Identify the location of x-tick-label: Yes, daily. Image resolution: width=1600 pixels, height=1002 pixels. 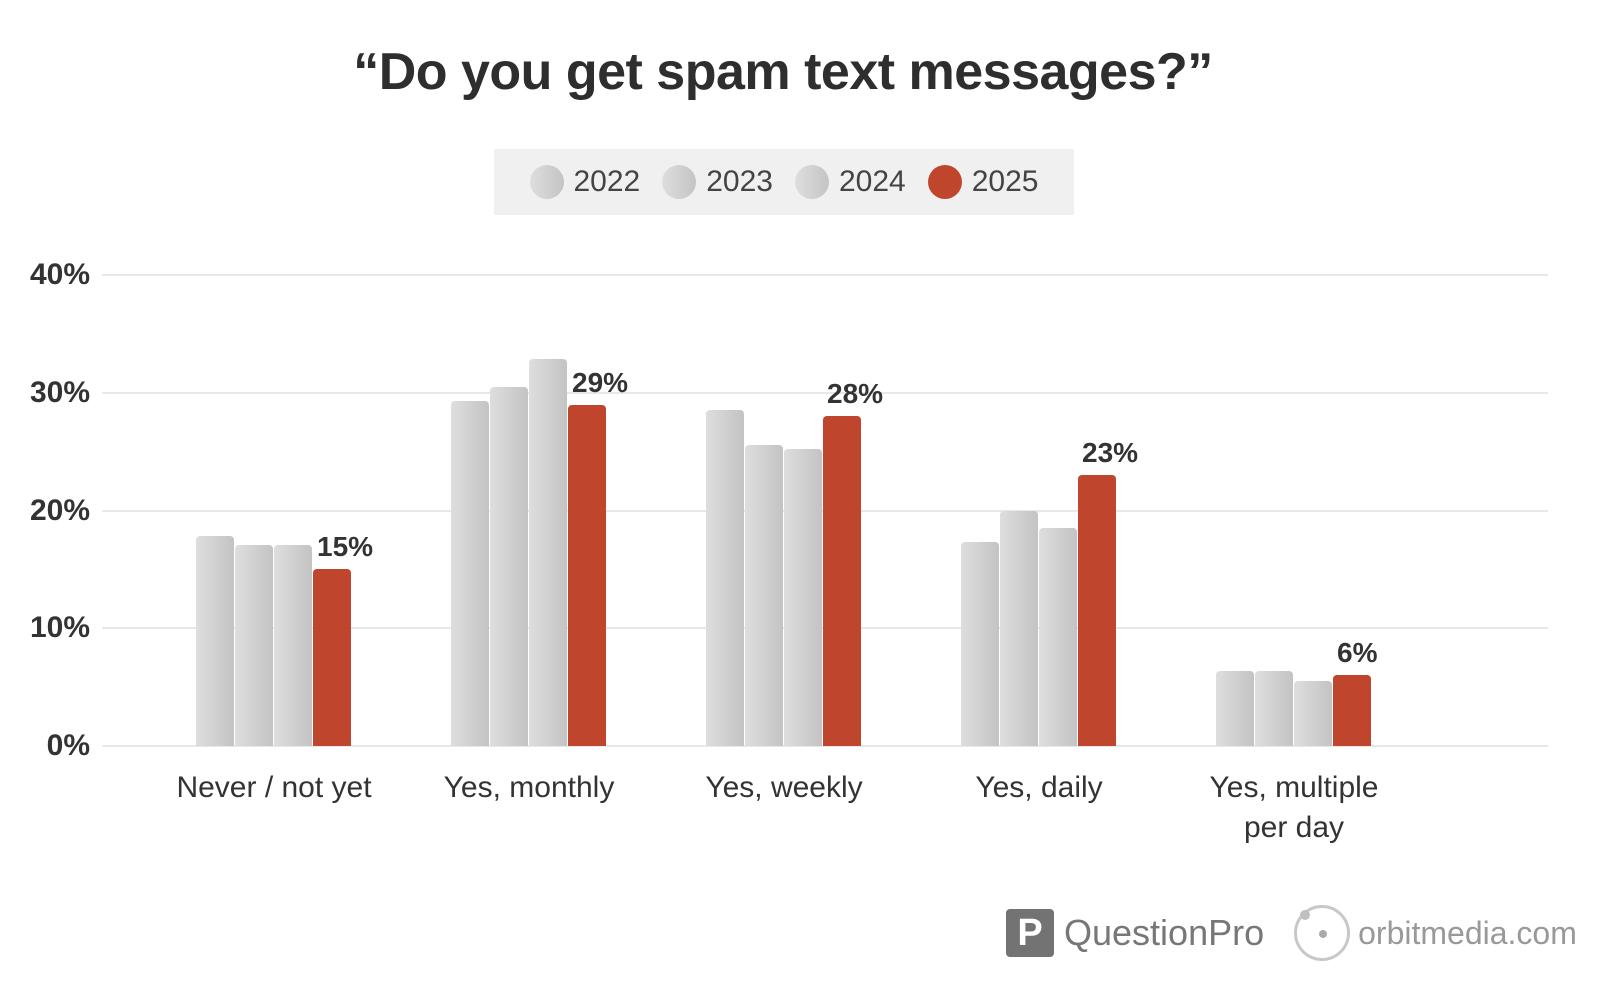
(1039, 787).